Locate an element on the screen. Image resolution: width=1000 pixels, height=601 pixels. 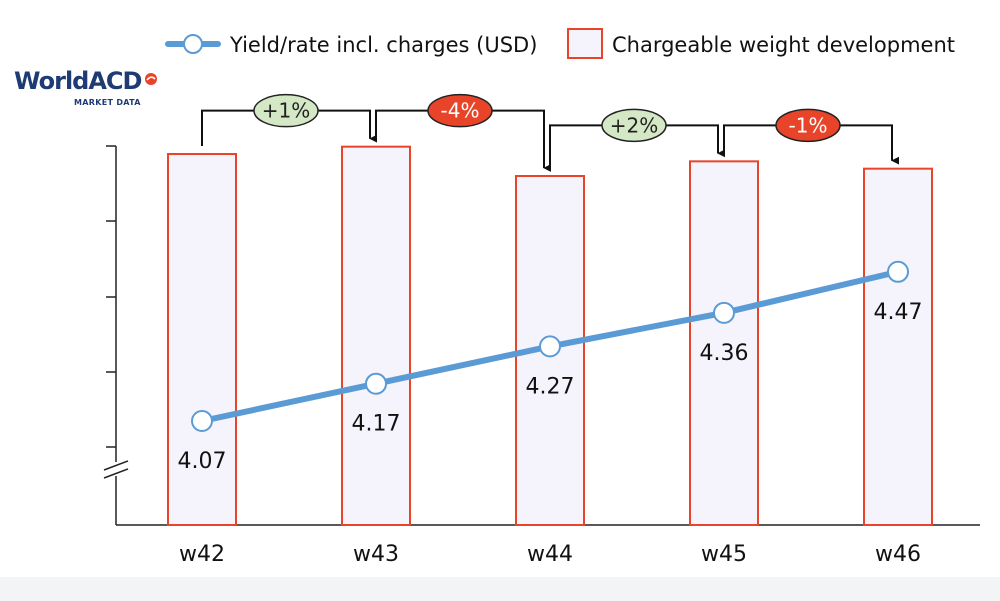
logo-wordmark: WorldACD is located at coordinates (78, 81).